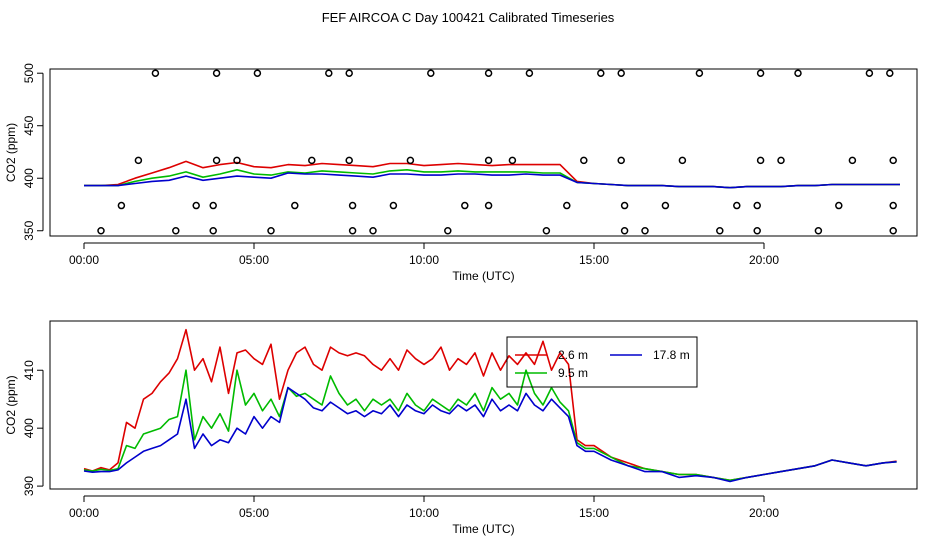 The width and height of the screenshot is (936, 540). I want to click on bottom-x-tick-label: 05:00, so click(254, 513).